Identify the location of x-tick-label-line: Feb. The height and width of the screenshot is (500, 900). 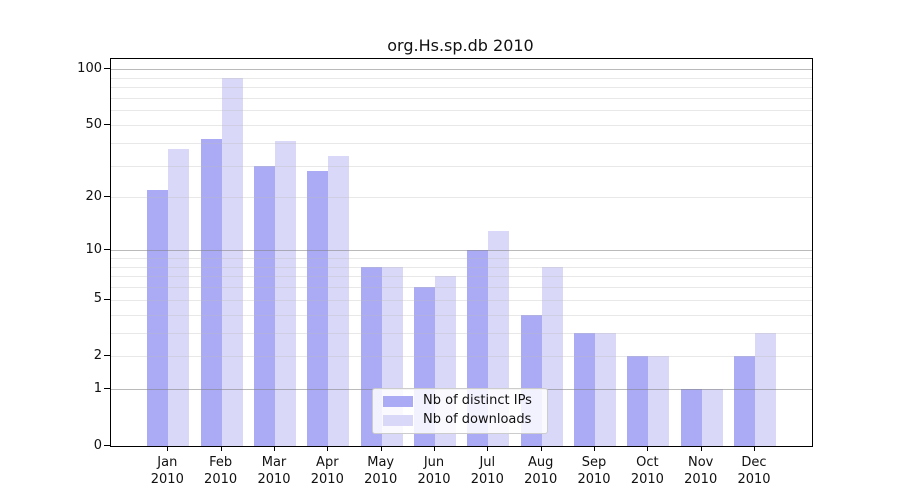
(221, 462).